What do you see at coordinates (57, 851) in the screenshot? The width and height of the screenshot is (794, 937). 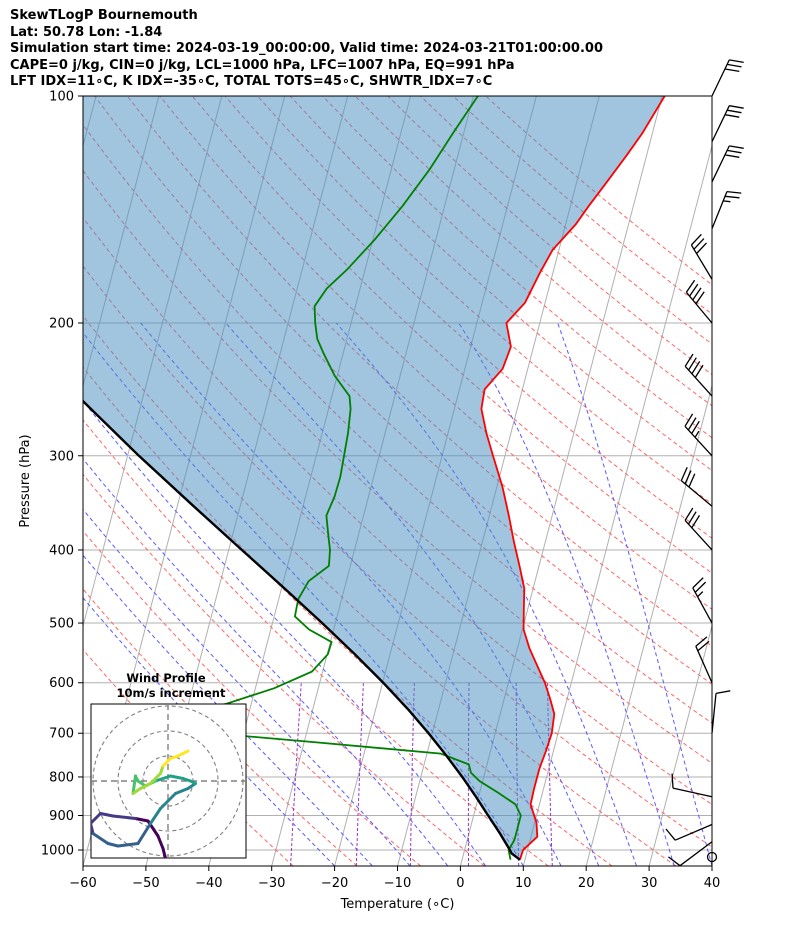 I see `y-tick-label: 1000` at bounding box center [57, 851].